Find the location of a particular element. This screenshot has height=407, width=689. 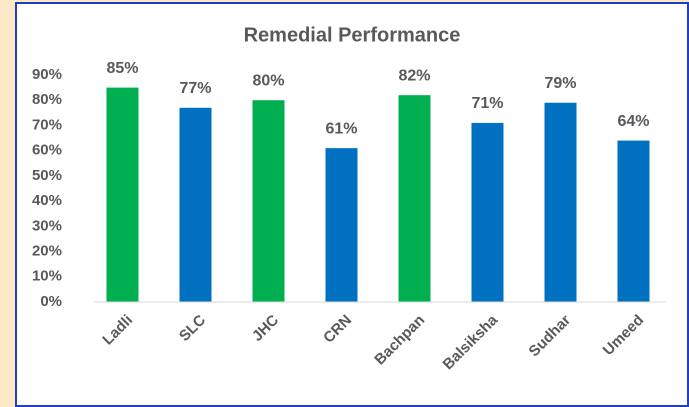

y-tick-label: 30% is located at coordinates (47, 225).